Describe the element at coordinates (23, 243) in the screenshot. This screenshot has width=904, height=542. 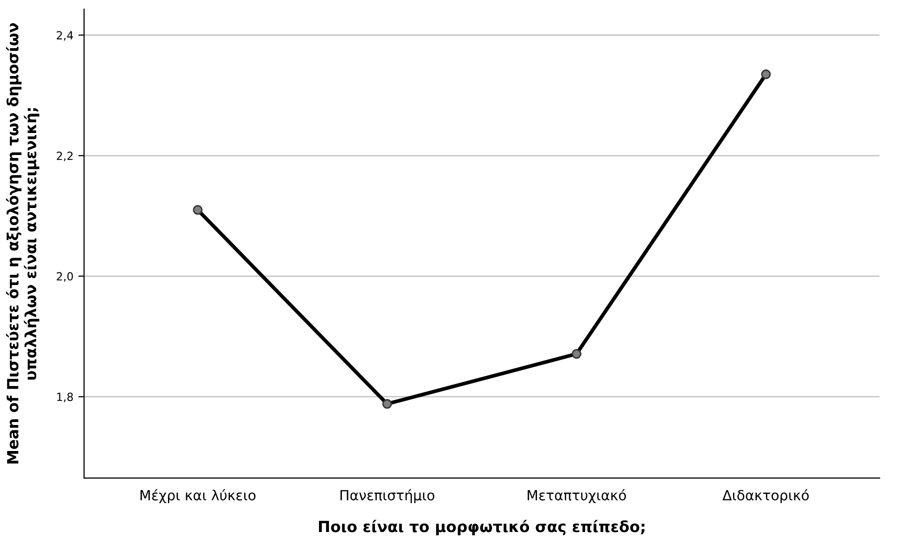
I see `y-axis-title: Mean of Πιστεύετε ότι η αξιολόγηση των δημοσίων υπαλλήλων είναι αντικειμενική;` at that location.